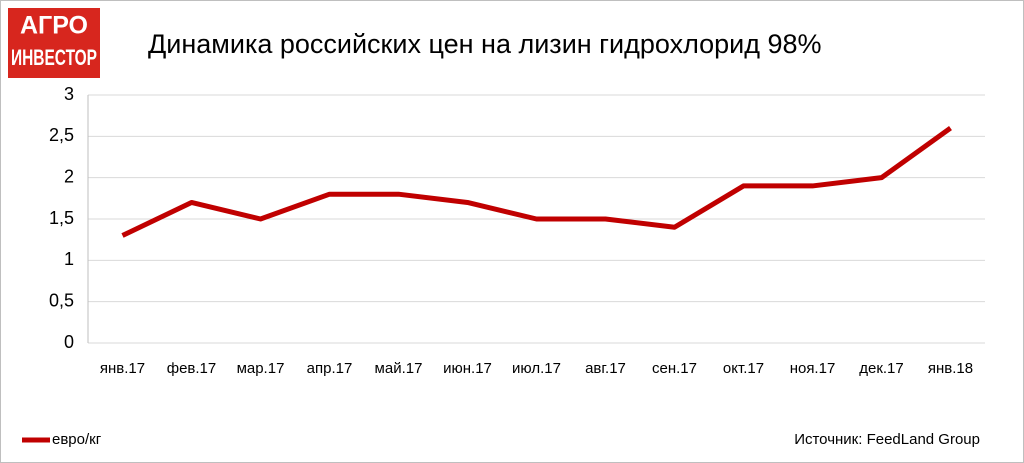 The image size is (1024, 463). I want to click on x-tick-label: июл.17, so click(536, 368).